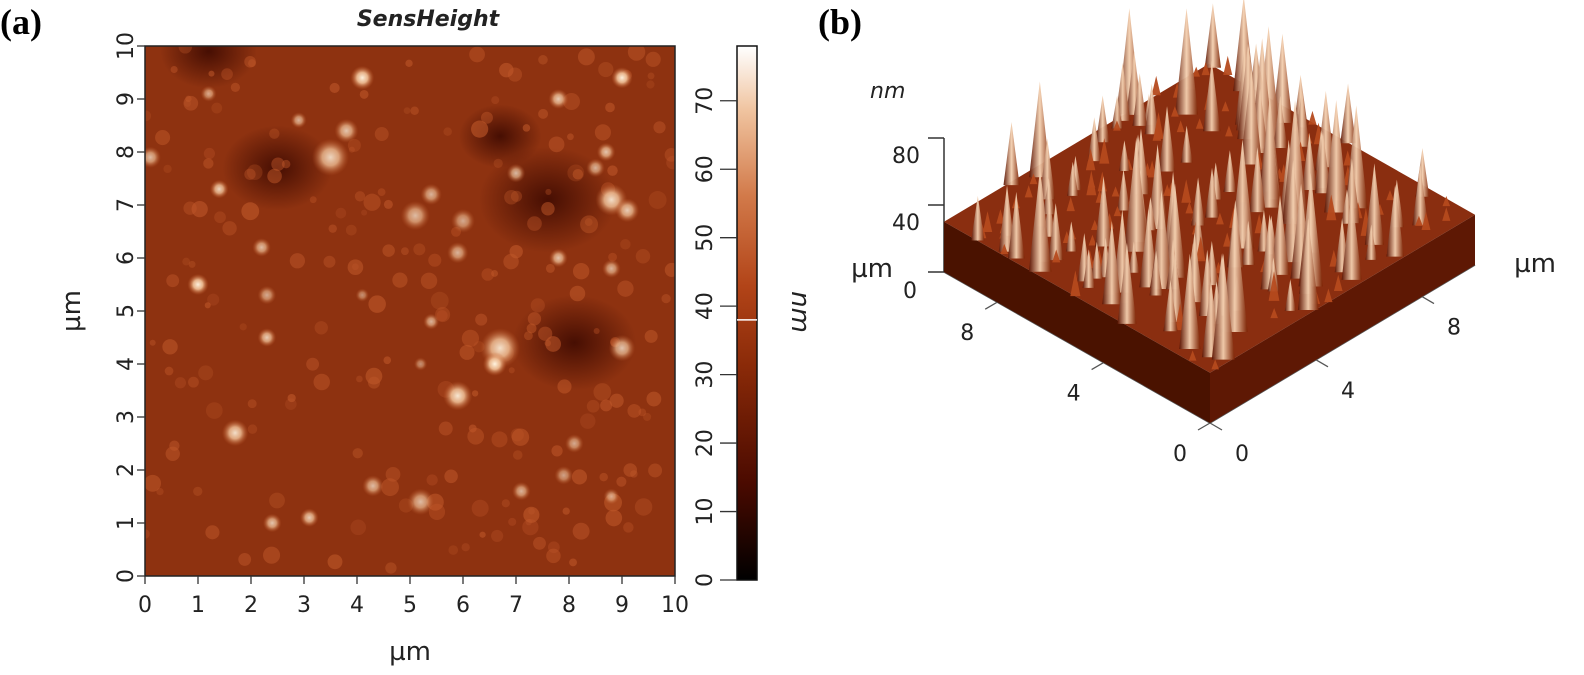 This screenshot has height=675, width=1584. Describe the element at coordinates (705, 512) in the screenshot. I see `colorbar-tick-label-10: 10` at that location.